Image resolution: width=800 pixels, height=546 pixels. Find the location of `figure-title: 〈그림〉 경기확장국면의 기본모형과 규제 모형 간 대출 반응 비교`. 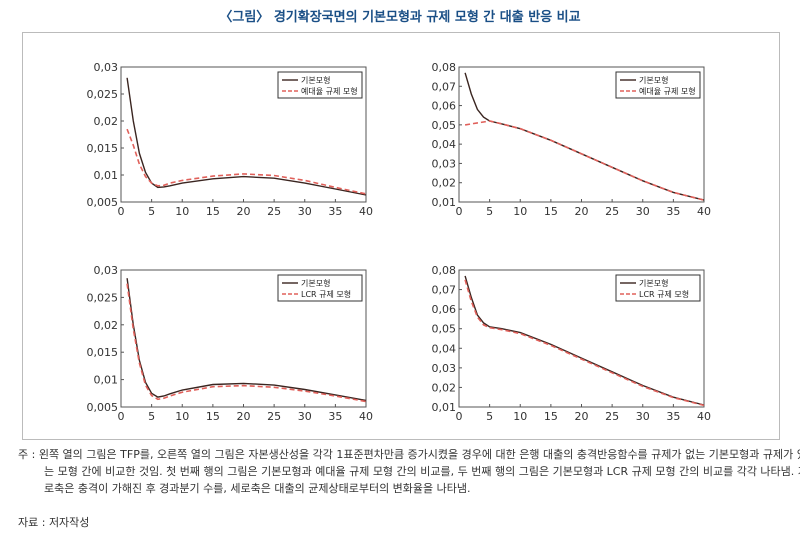

figure-title: 〈그림〉 경기확장국면의 기본모형과 규제 모형 간 대출 반응 비교 is located at coordinates (400, 17).